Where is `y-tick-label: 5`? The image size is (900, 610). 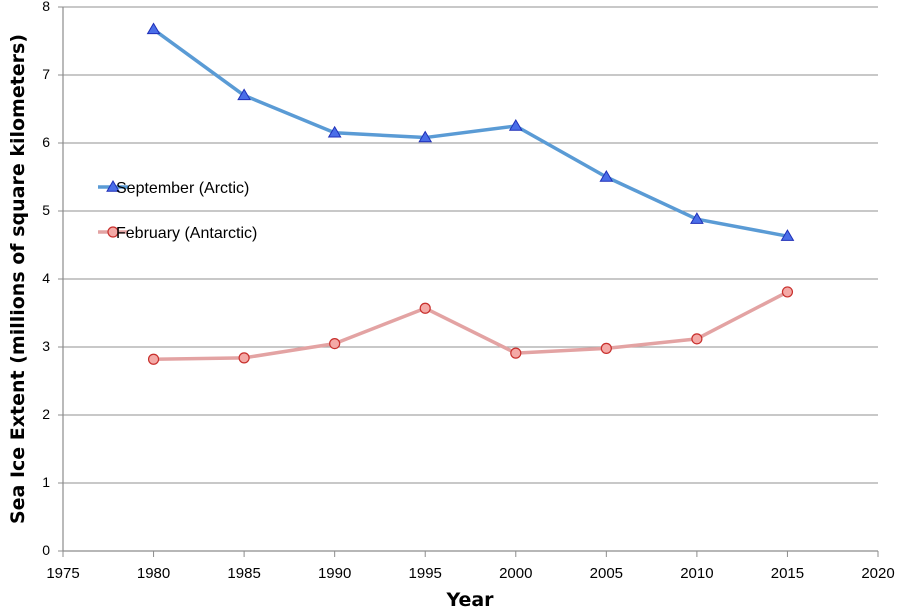 y-tick-label: 5 is located at coordinates (46, 210).